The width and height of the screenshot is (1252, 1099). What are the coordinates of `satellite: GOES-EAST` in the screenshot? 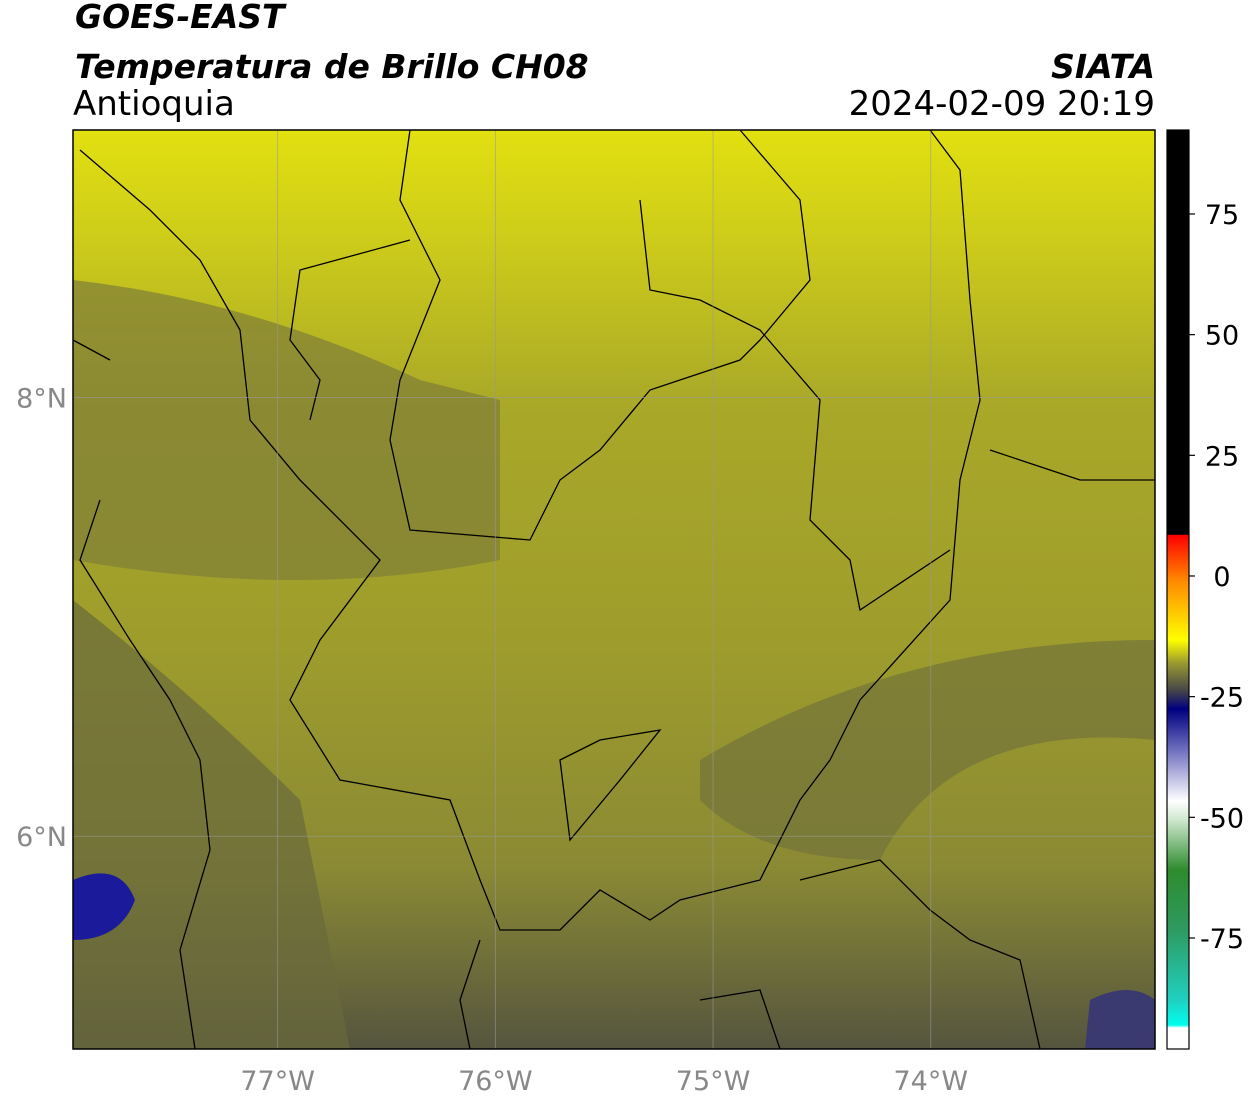 It's located at (181, 18).